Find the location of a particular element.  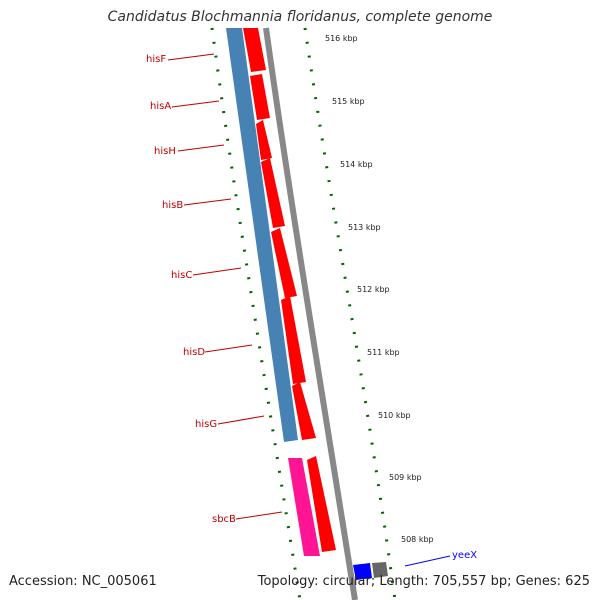

gene-label-hisD: hisD is located at coordinates (194, 352).